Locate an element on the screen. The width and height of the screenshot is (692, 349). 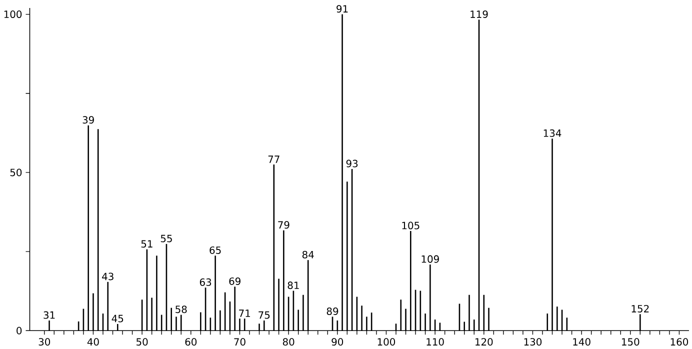
annotation: 45 is located at coordinates (118, 318).